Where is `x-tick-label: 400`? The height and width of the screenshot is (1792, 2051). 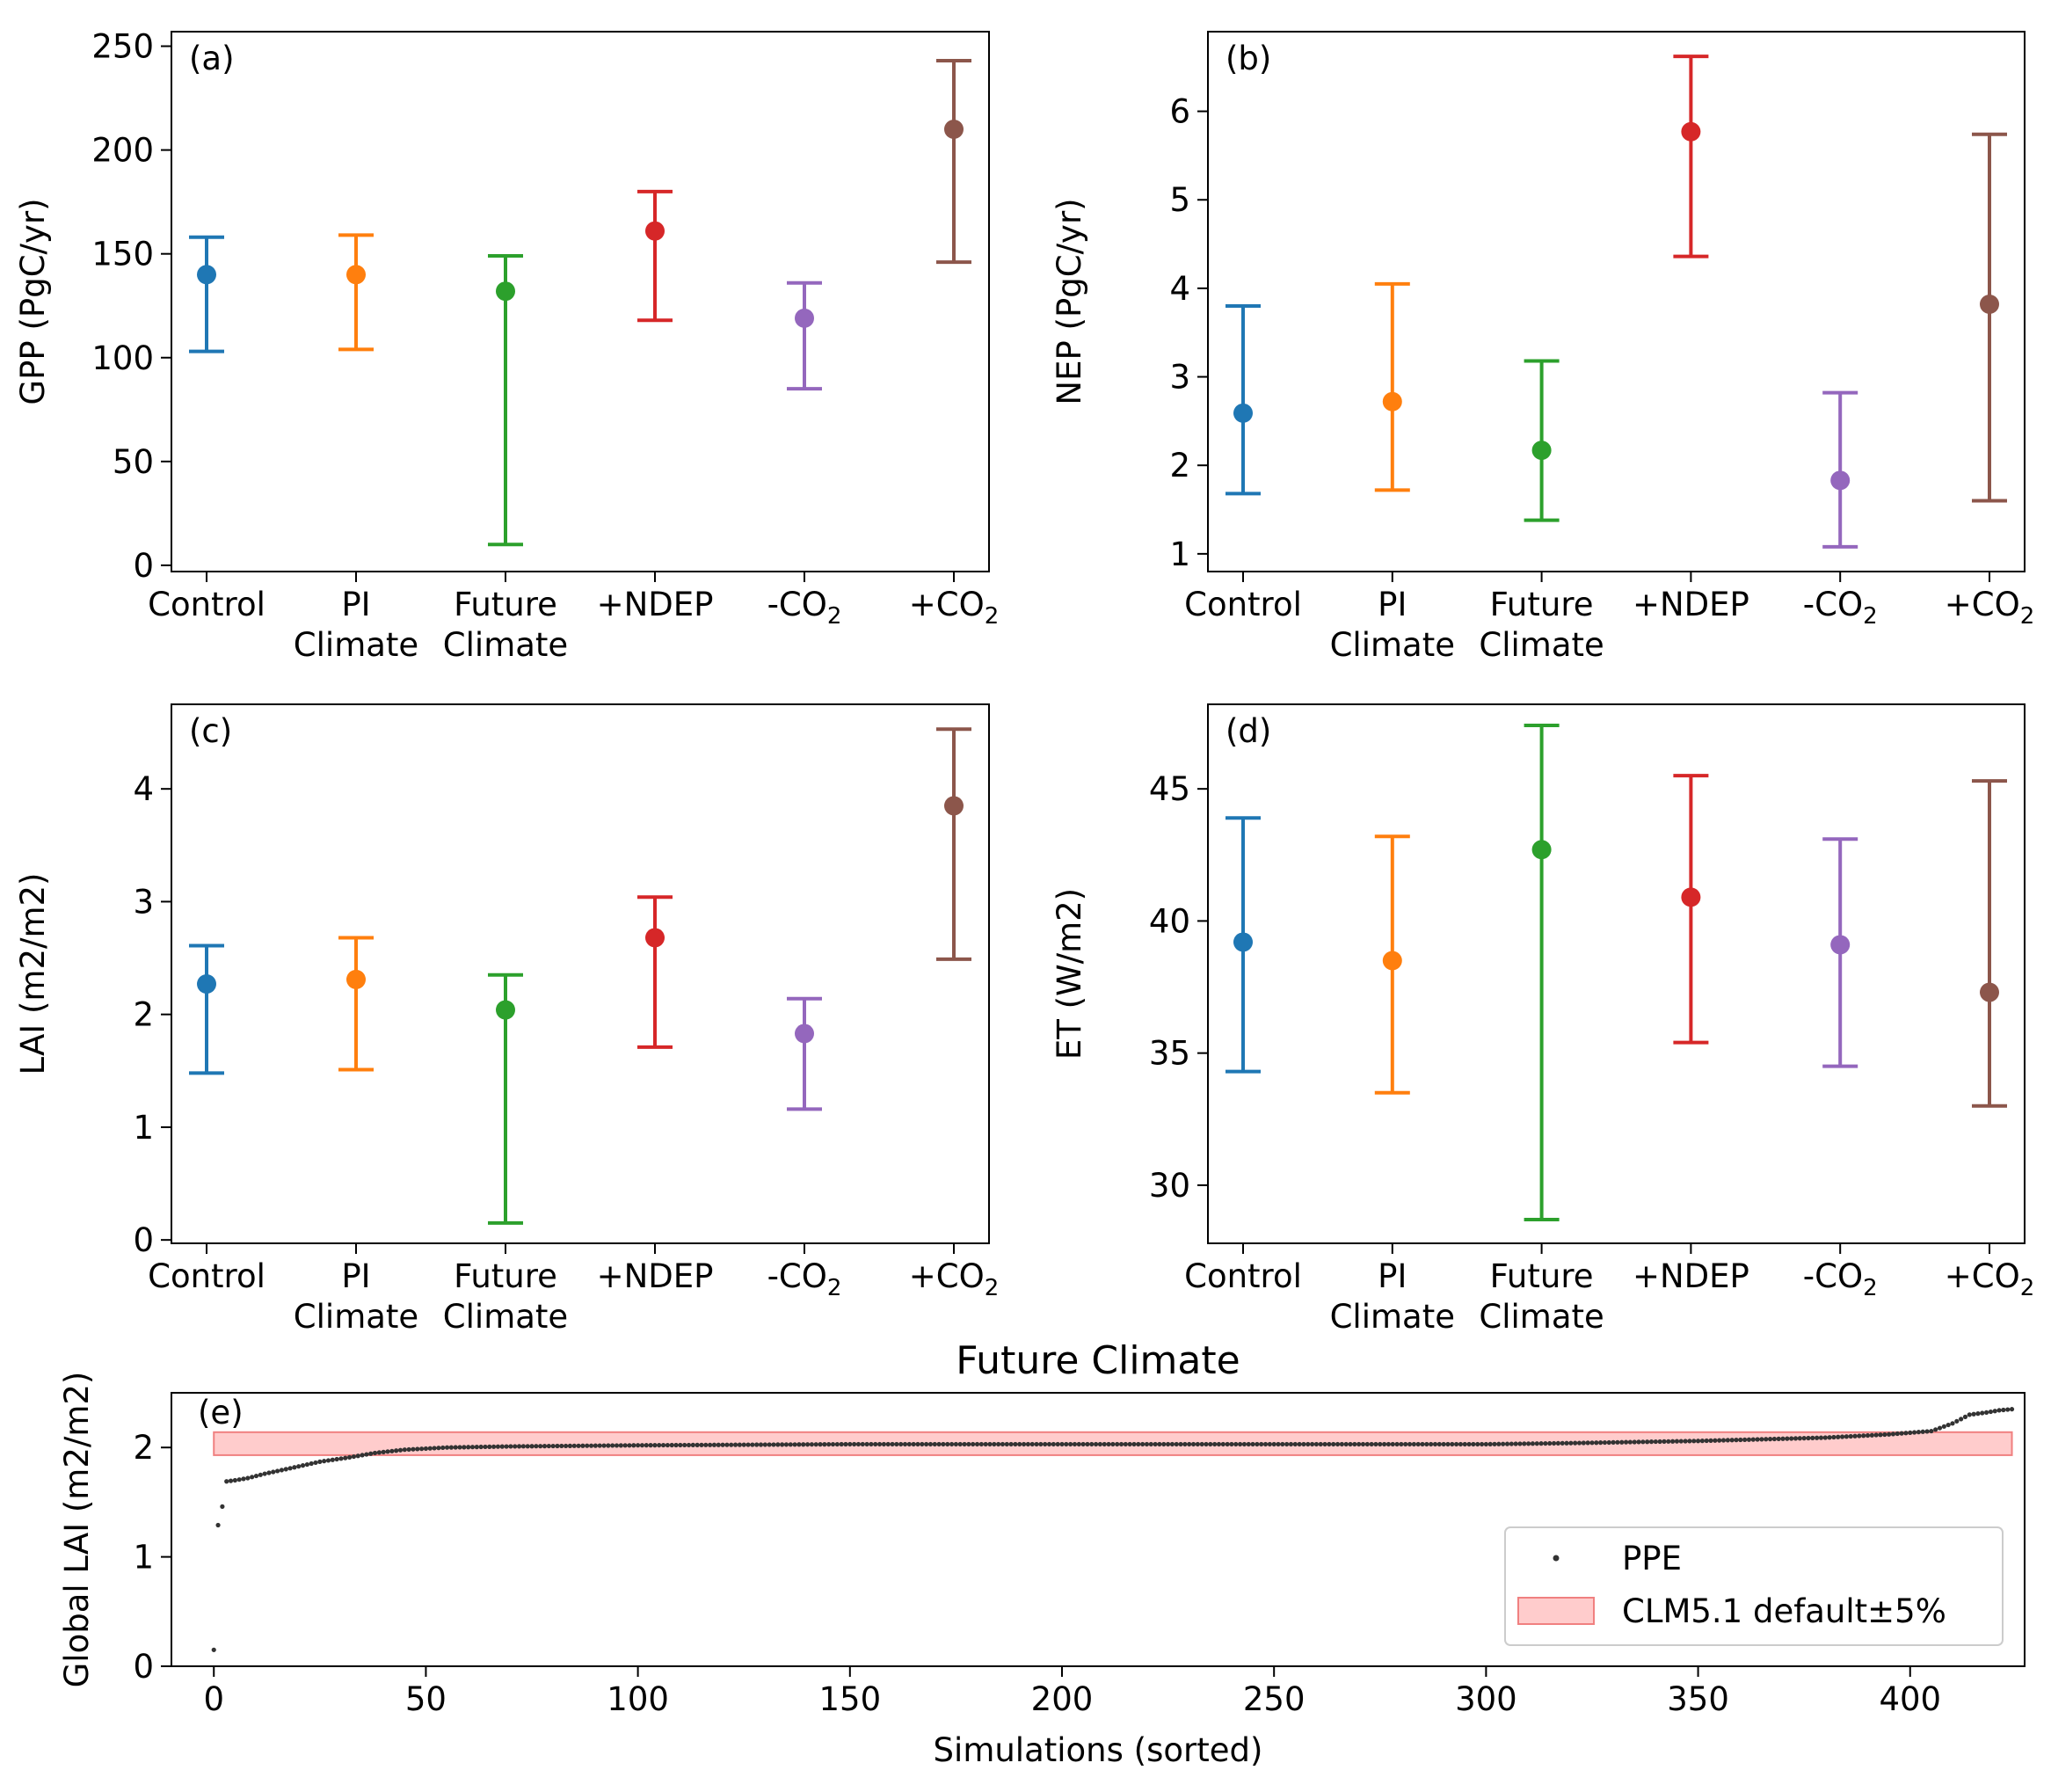
x-tick-label: 400 is located at coordinates (1910, 1699).